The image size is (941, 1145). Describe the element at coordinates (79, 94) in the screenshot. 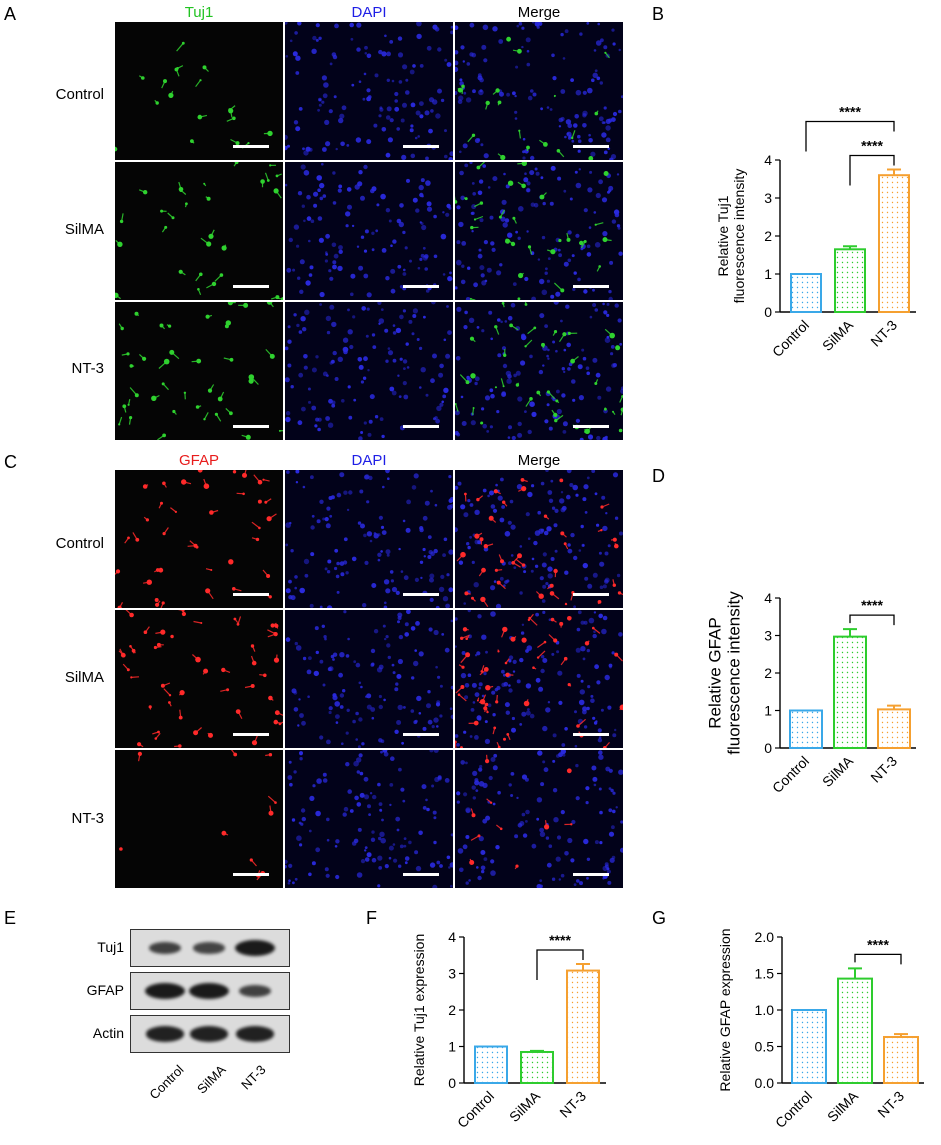

I see `row-label: Control` at that location.